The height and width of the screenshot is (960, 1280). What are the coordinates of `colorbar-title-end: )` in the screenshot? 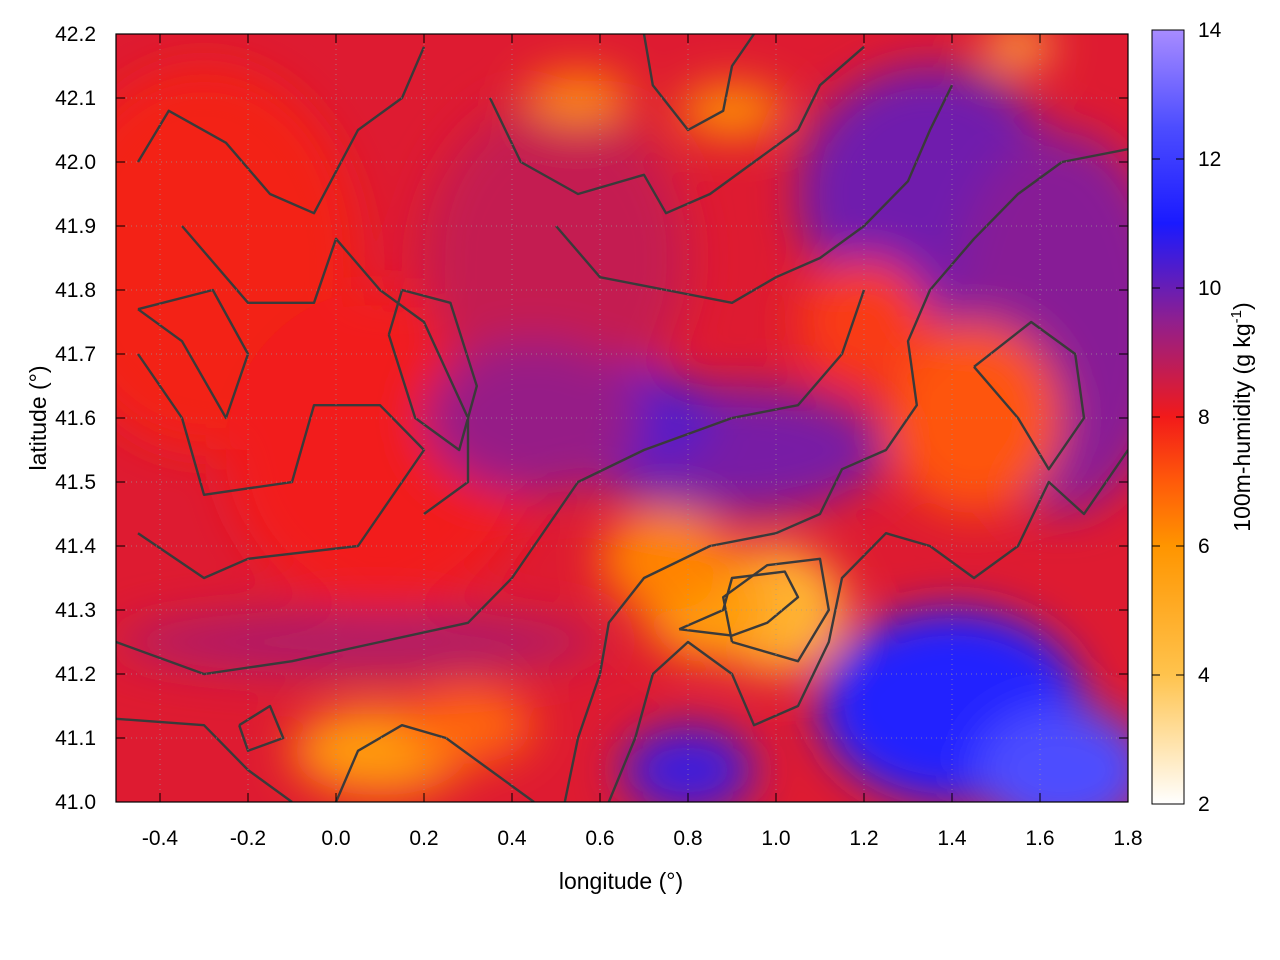 It's located at (1242, 306).